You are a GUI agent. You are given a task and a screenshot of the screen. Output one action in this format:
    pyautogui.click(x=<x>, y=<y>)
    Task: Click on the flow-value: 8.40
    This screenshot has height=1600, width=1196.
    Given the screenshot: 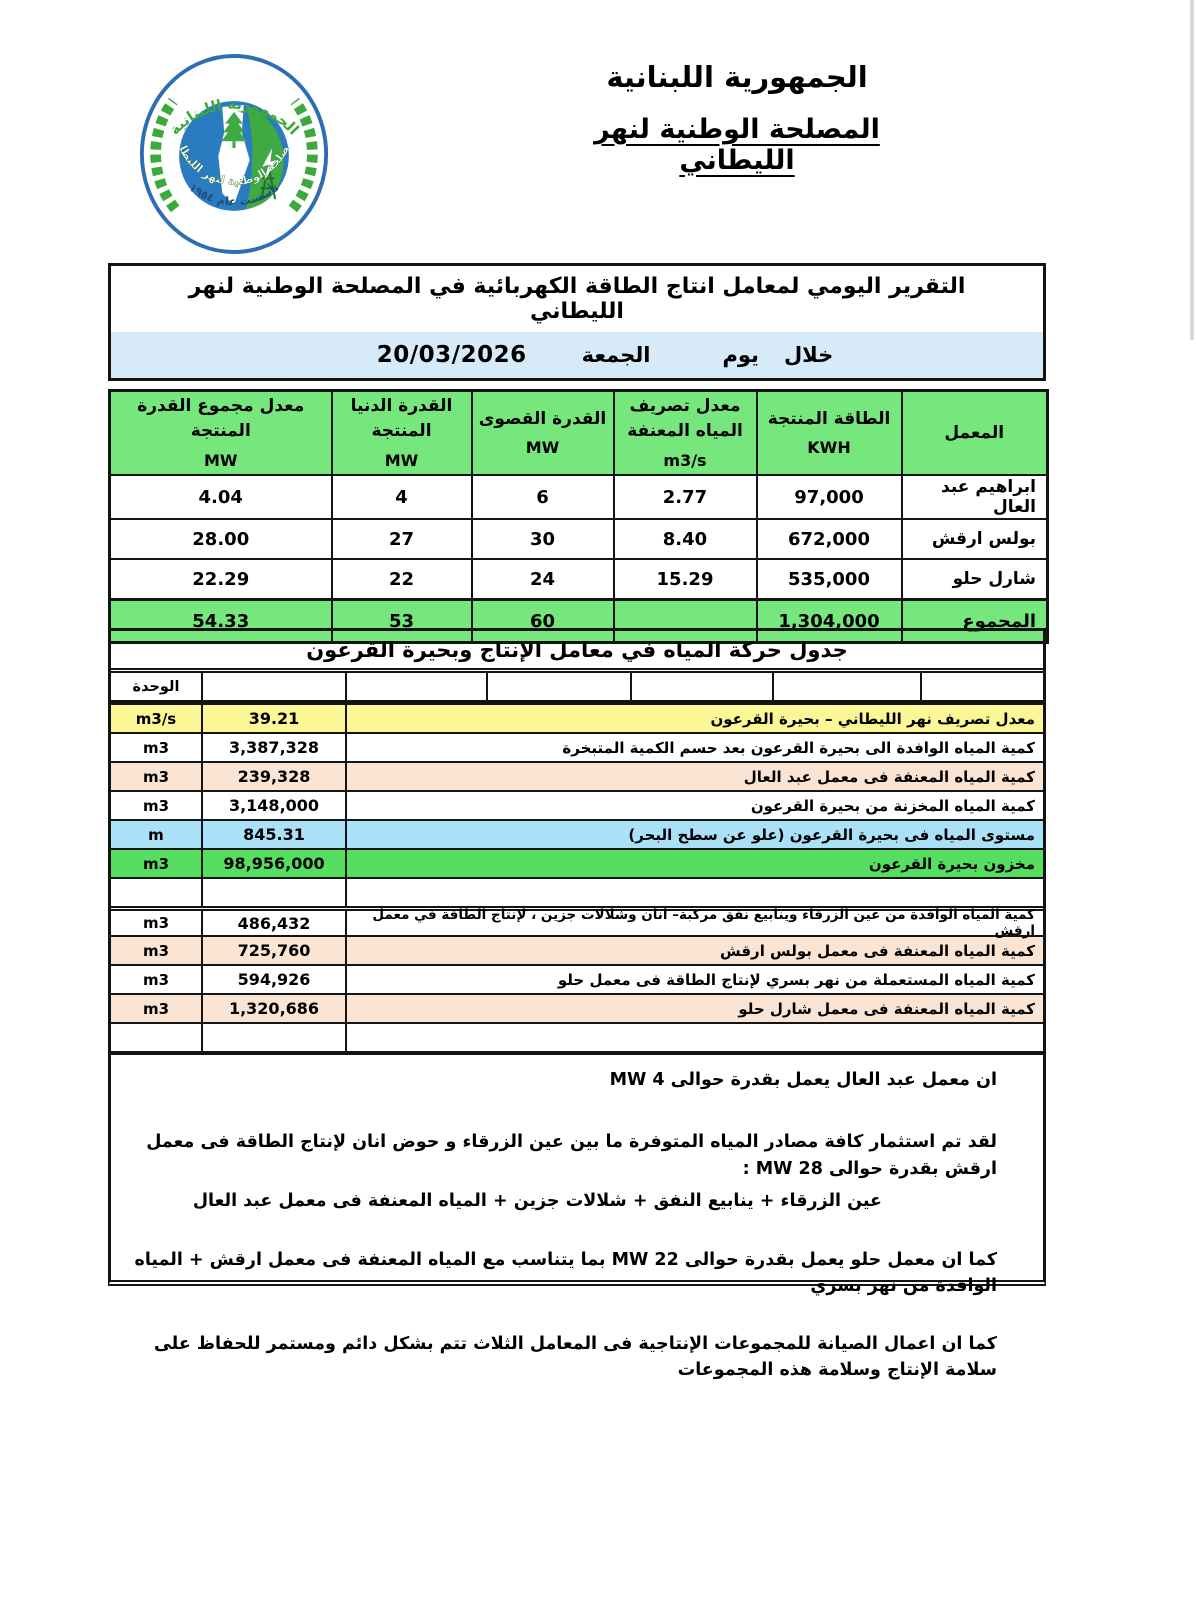 What is the action you would take?
    pyautogui.click(x=685, y=539)
    